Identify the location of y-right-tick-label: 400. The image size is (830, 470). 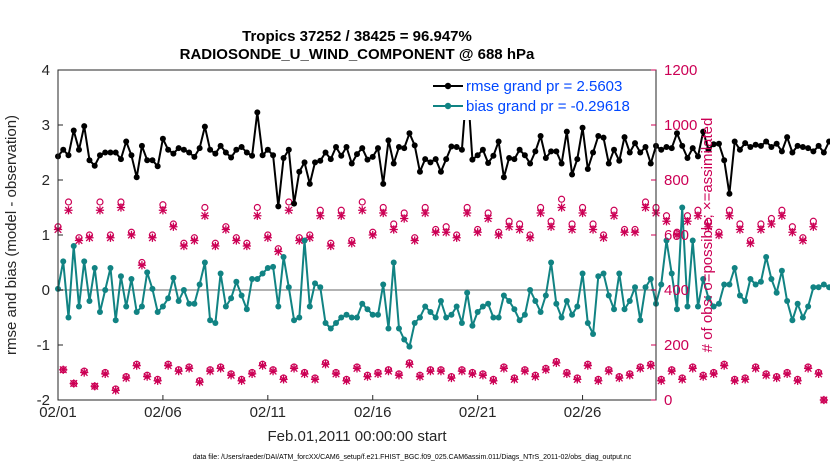
(676, 290).